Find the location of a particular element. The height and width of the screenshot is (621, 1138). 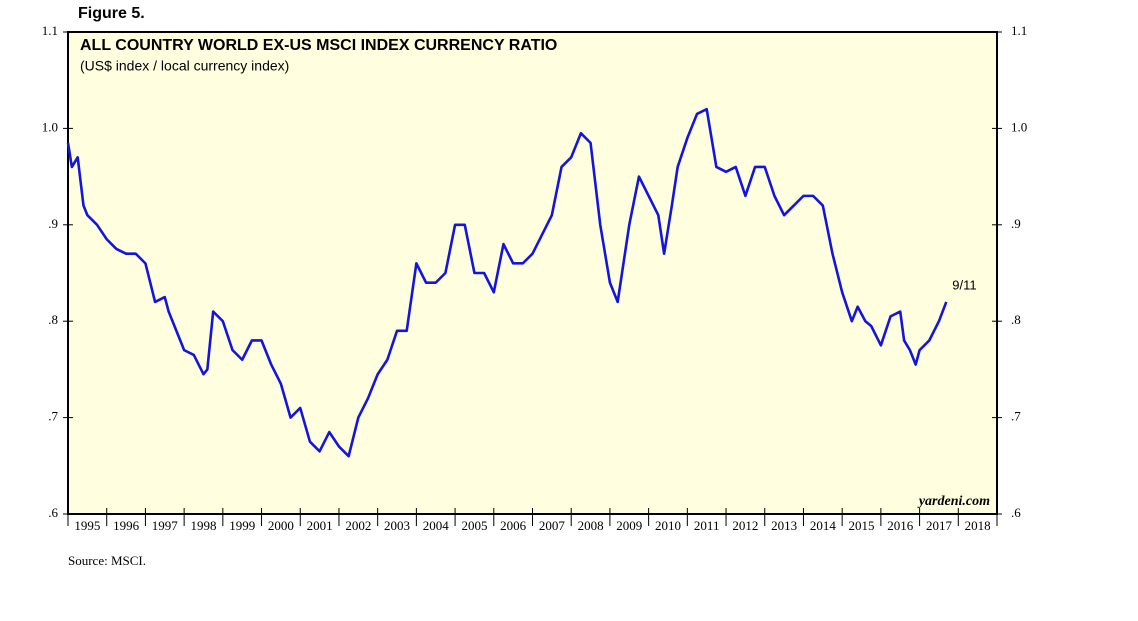

x-tick-label: 1997 is located at coordinates (165, 525).